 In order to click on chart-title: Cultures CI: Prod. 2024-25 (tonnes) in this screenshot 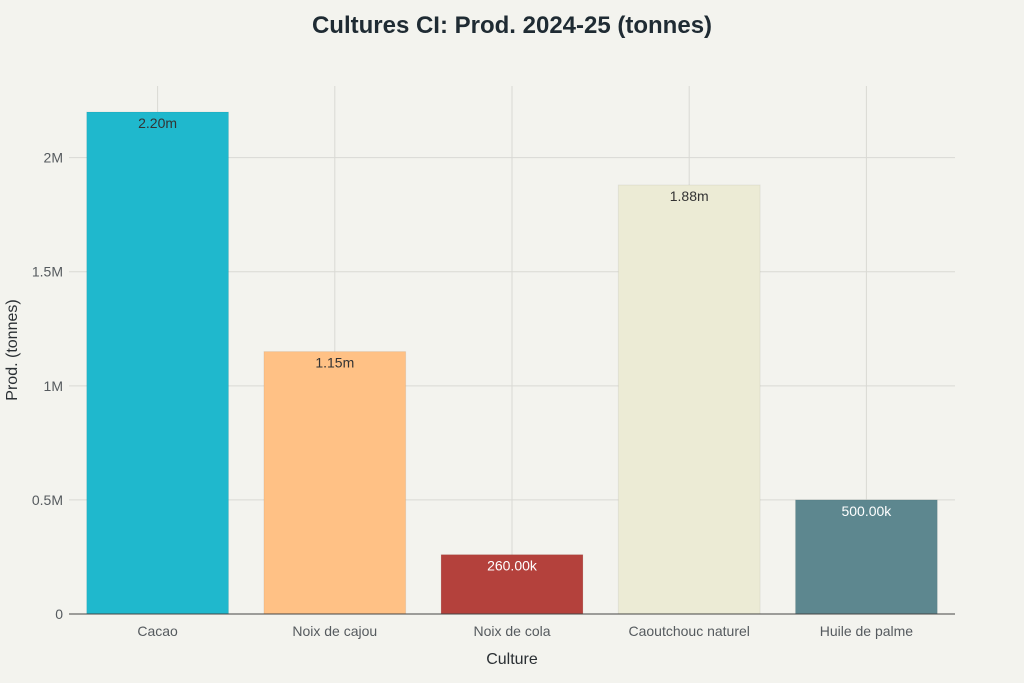, I will do `click(512, 25)`.